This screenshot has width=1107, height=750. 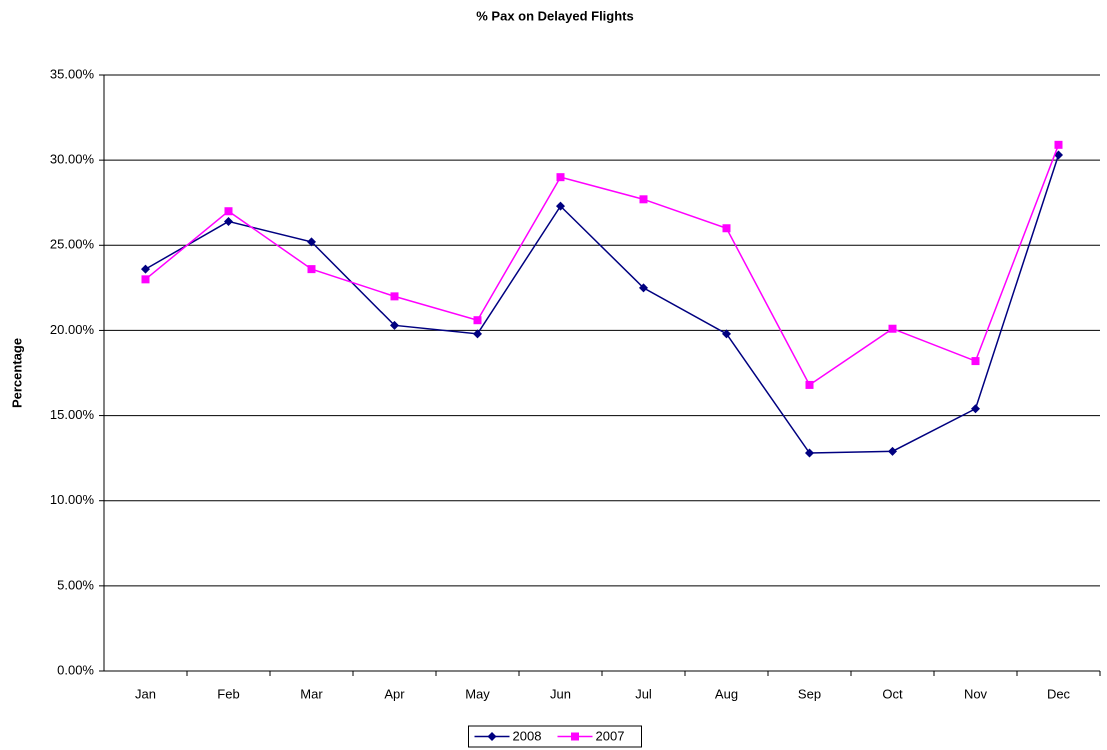 I want to click on y-tick-label: 35.00%, so click(x=72, y=73).